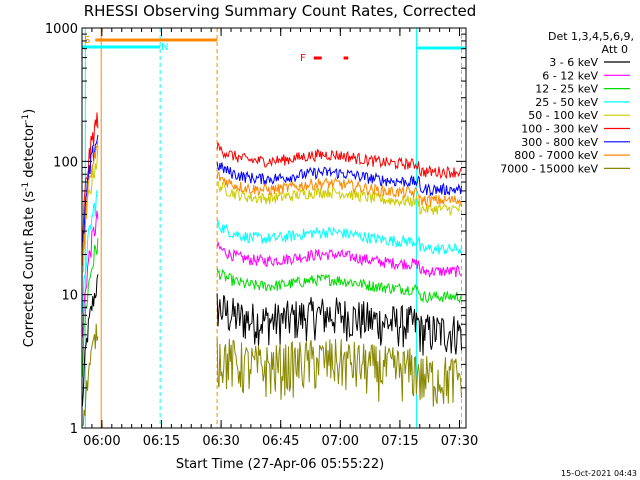  What do you see at coordinates (563, 115) in the screenshot?
I see `legend-label-4: 50 - 100 keV` at bounding box center [563, 115].